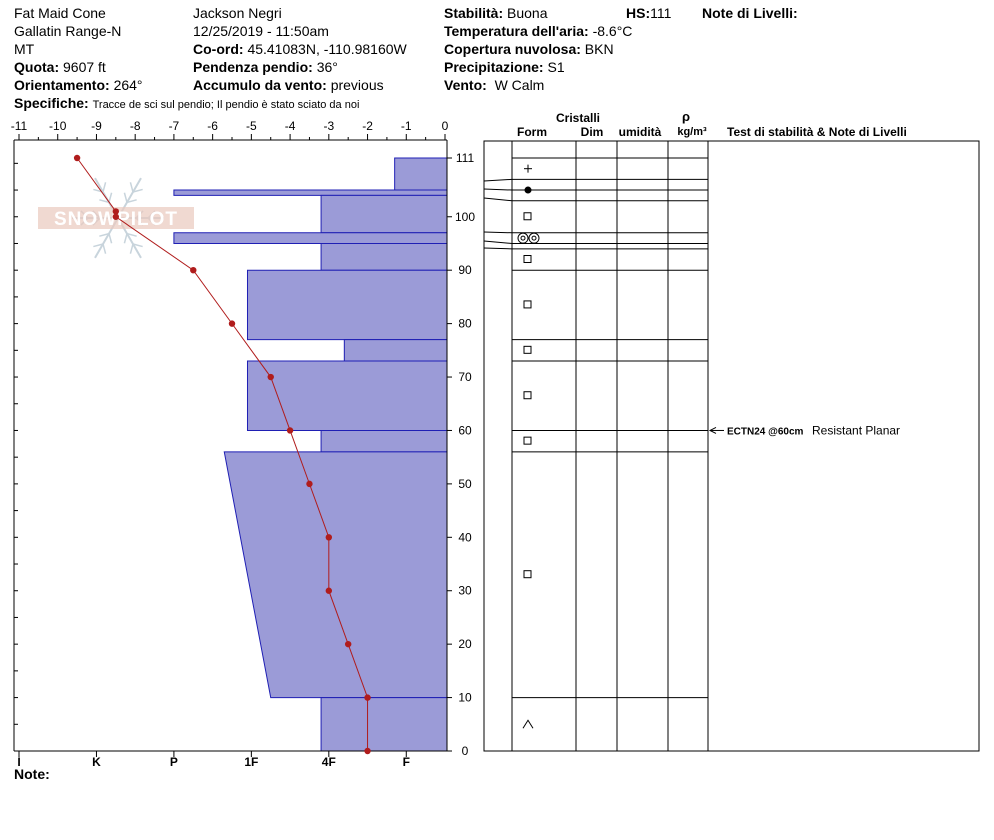 Image resolution: width=994 pixels, height=840 pixels. What do you see at coordinates (18, 762) in the screenshot?
I see `hardness-tick-label: I` at bounding box center [18, 762].